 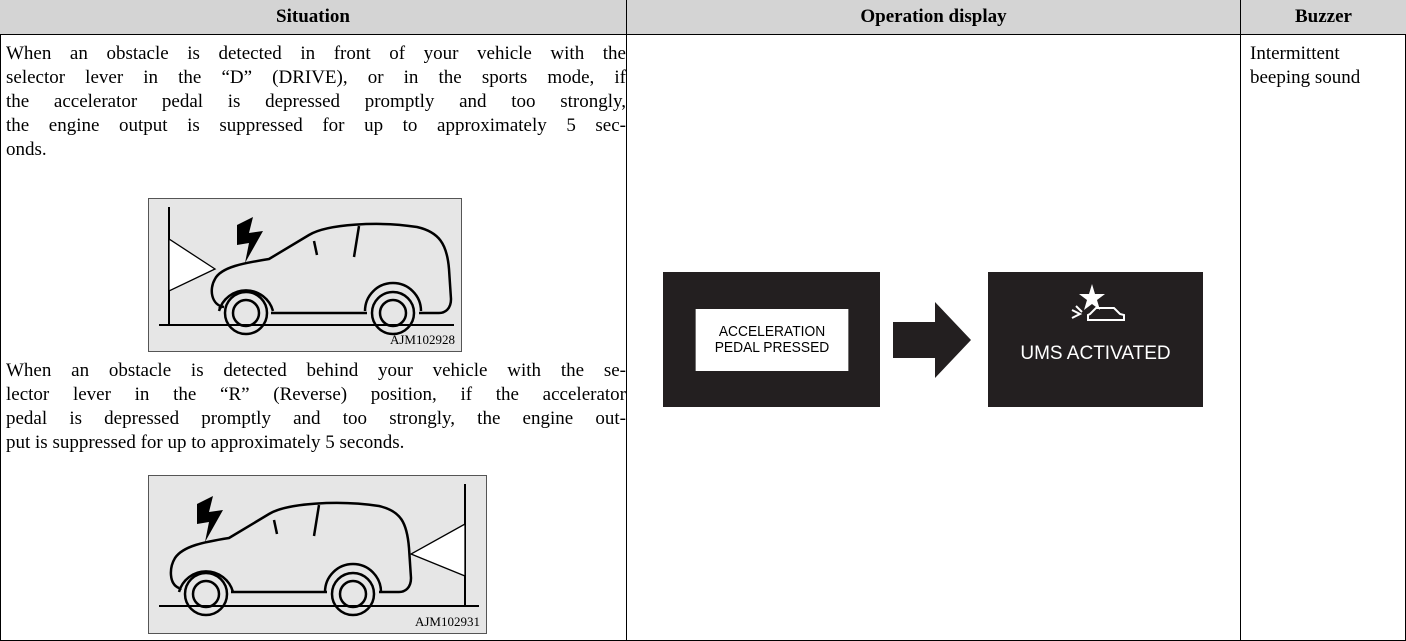 I want to click on message-line: UMS ACTIVATED, so click(x=1095, y=353).